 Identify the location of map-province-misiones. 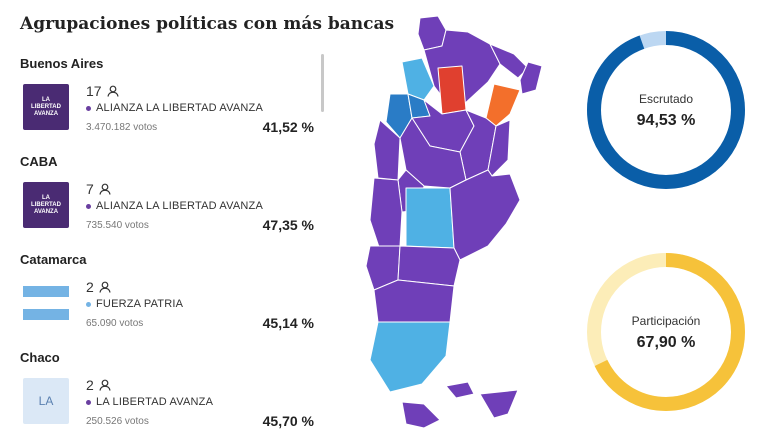
(531, 78).